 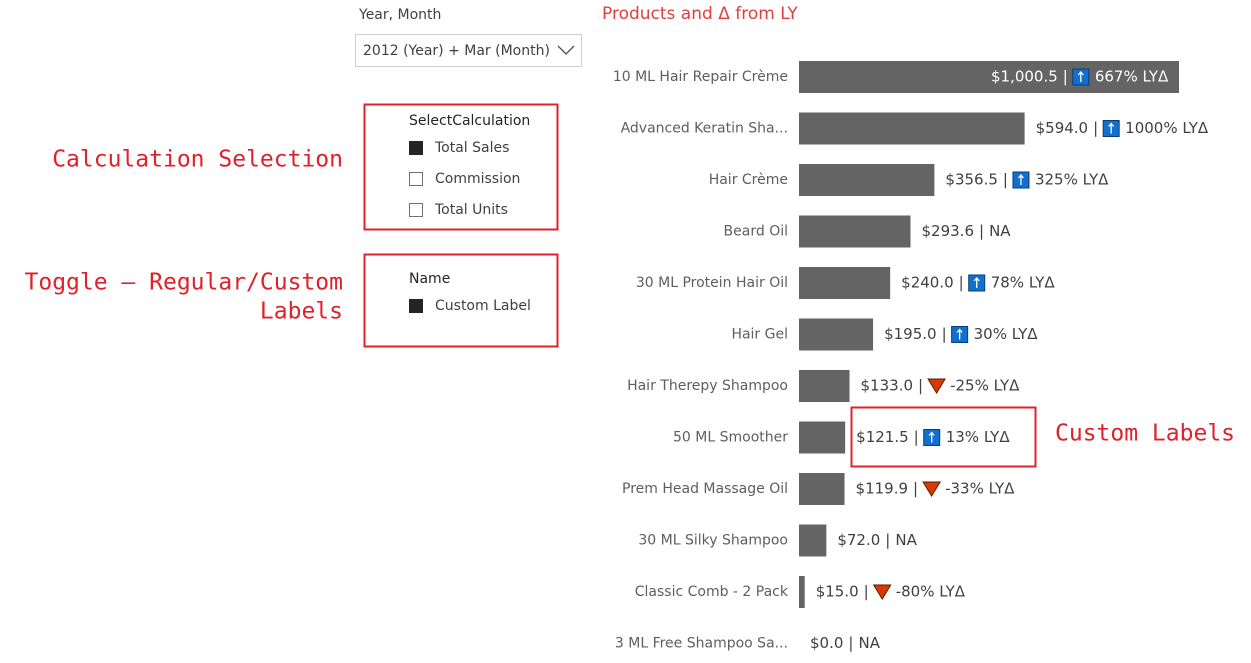 I want to click on delta-label: 13% LYΔ, so click(x=978, y=437).